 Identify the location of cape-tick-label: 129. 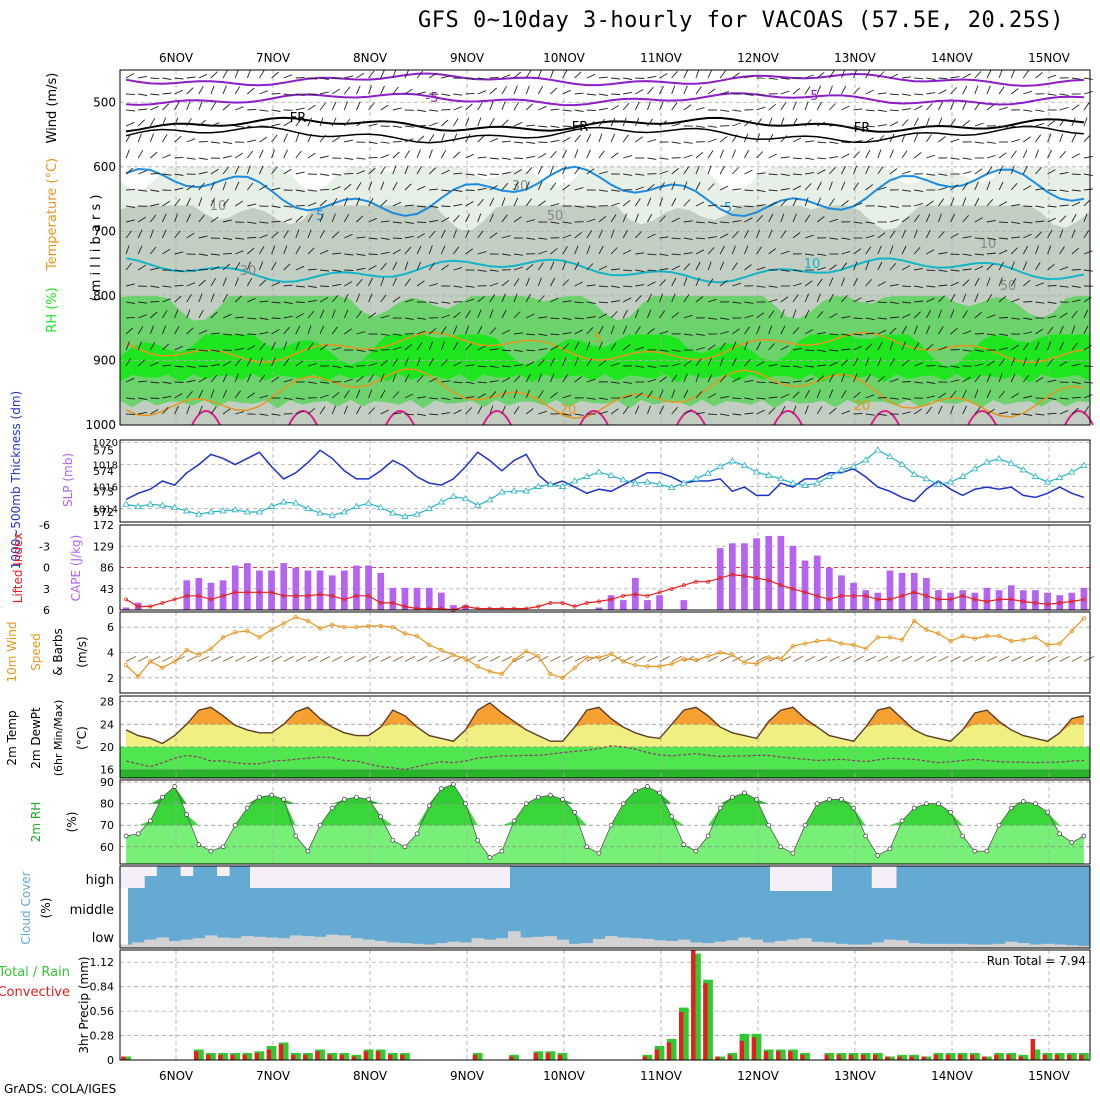
(103, 546).